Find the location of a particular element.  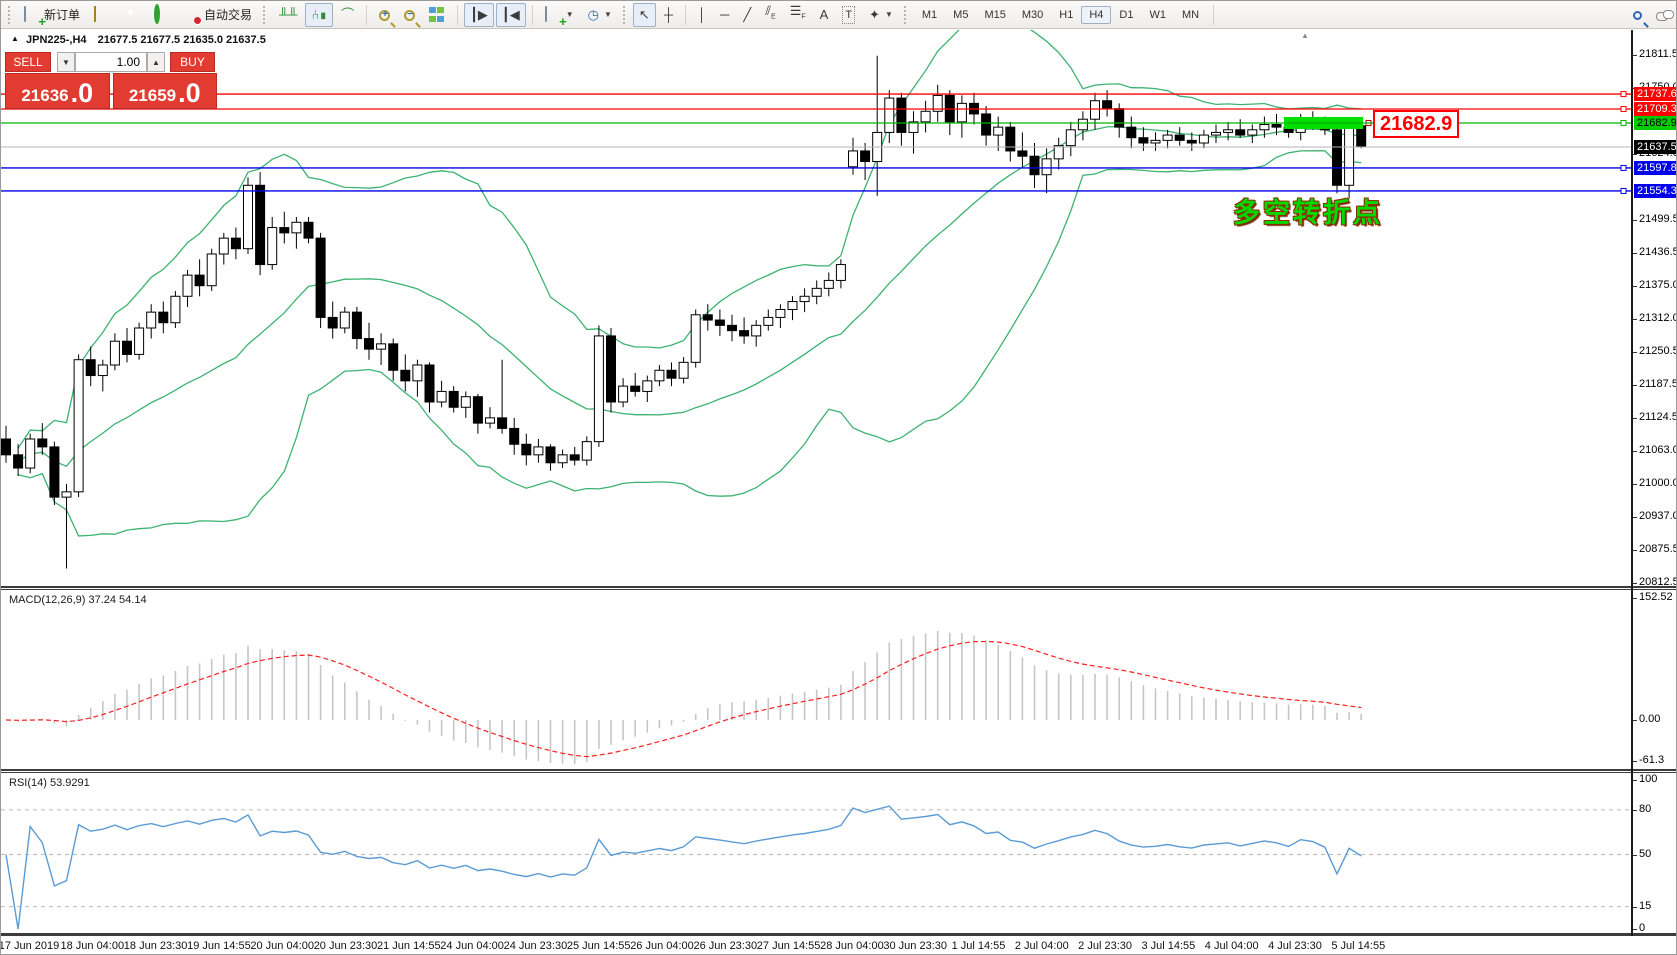

cursor-button: ↖ is located at coordinates (644, 14).